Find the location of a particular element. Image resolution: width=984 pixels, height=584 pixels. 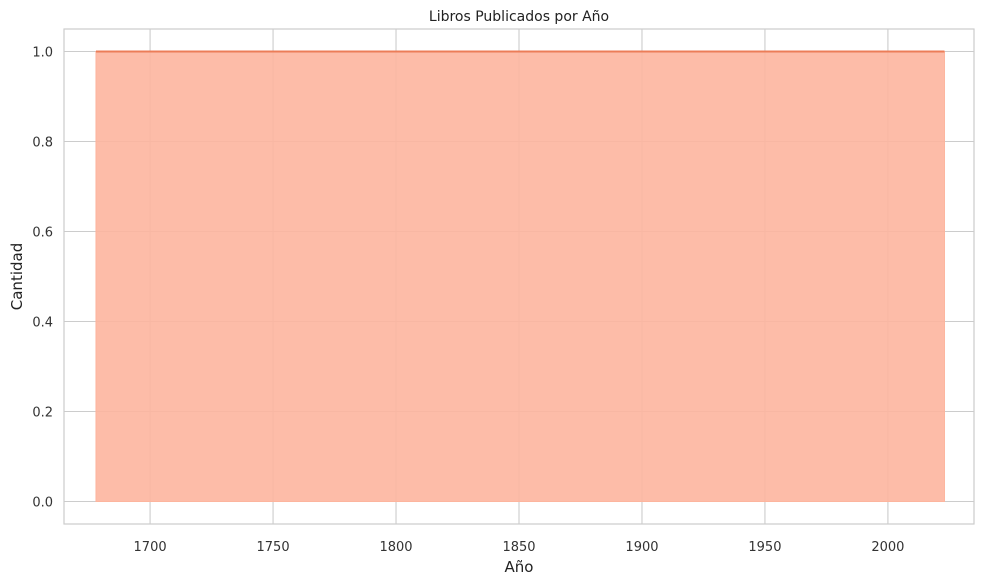

y-tick-label: 0.8 is located at coordinates (42, 143).